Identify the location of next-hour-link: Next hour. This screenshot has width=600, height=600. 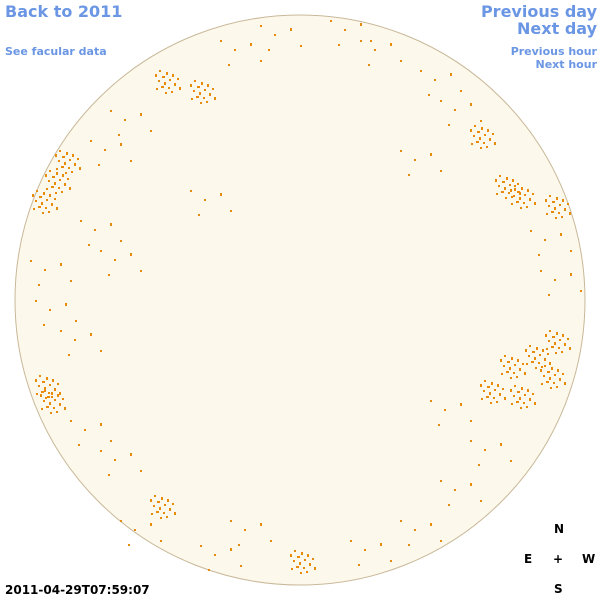
(566, 64).